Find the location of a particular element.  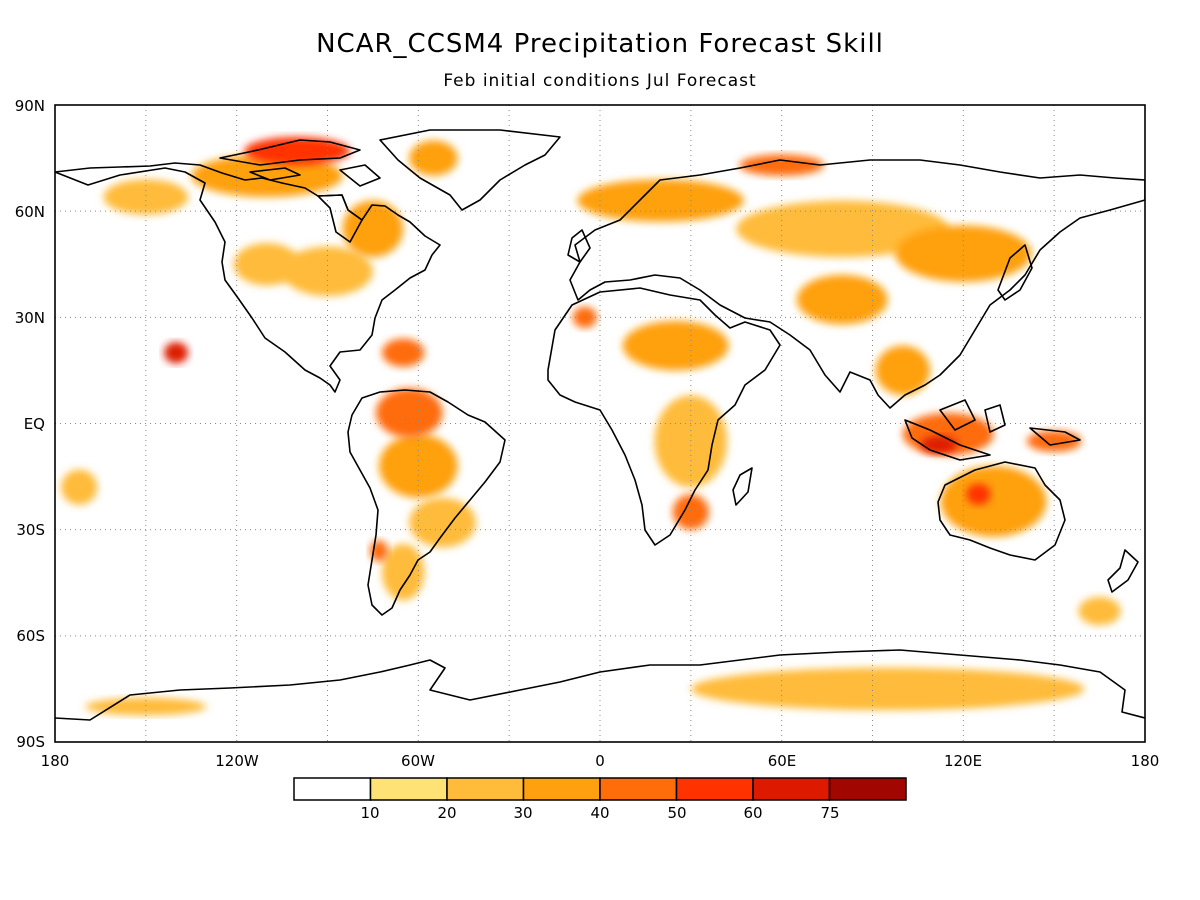

latitude-labels: 90N 60N 30N EQ 30S 60S 90S is located at coordinates (30, 424).